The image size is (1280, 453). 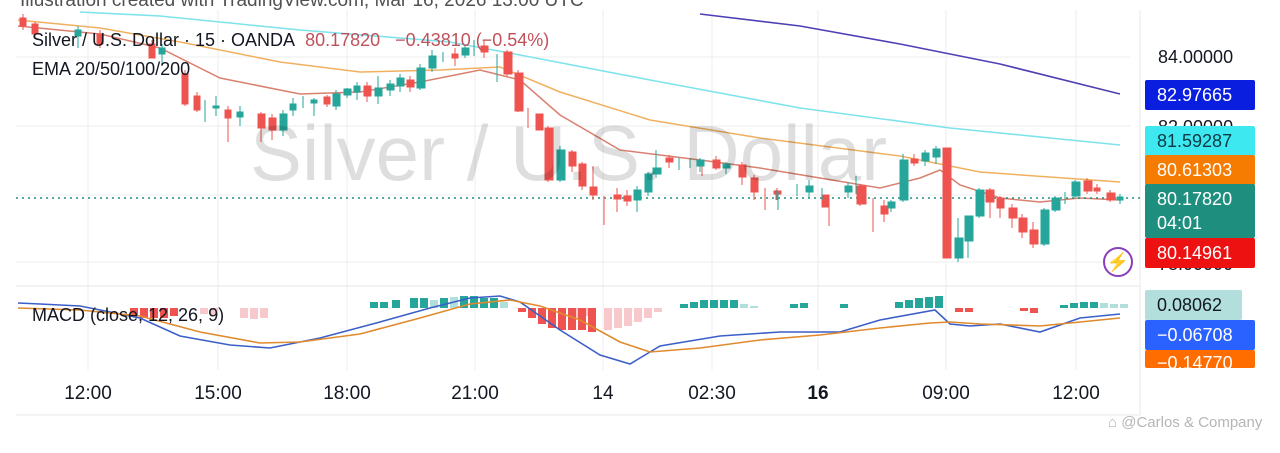 I want to click on lightning-icon: ⚡, so click(x=1118, y=262).